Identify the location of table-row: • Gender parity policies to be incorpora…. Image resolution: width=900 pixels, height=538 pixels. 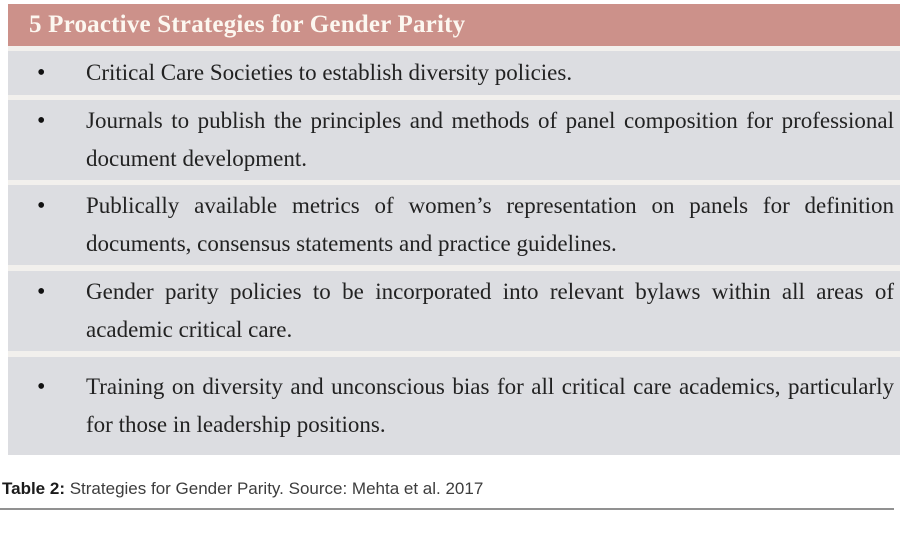
(454, 311).